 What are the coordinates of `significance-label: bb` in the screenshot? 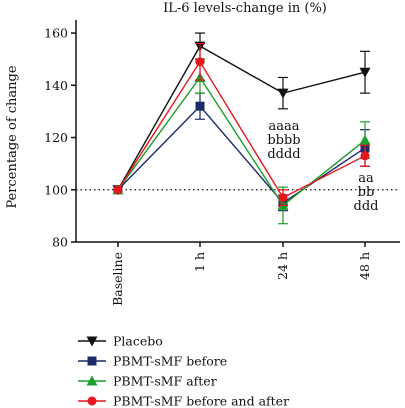 It's located at (366, 192).